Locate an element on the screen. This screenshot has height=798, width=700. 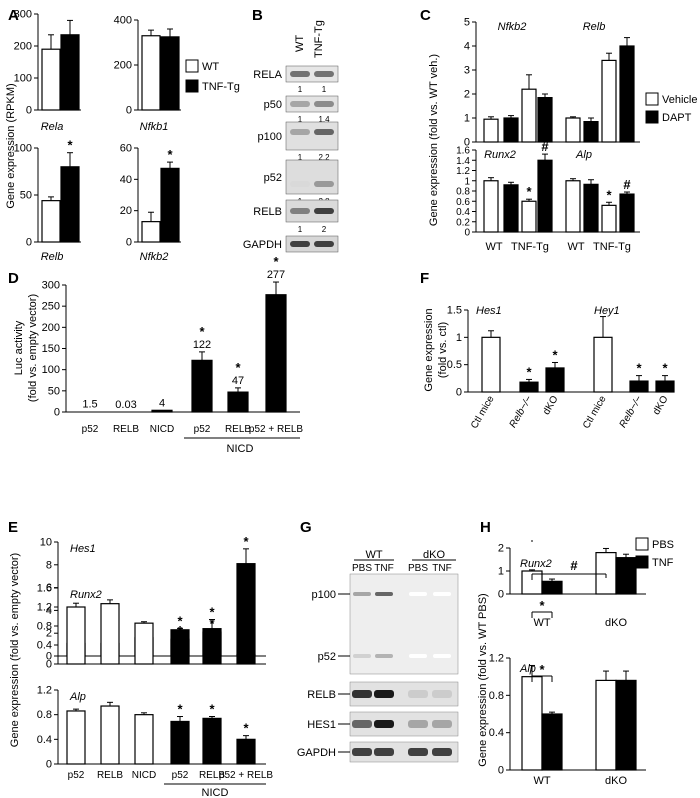
y-tick-label: 10 is located at coordinates (46, 543).